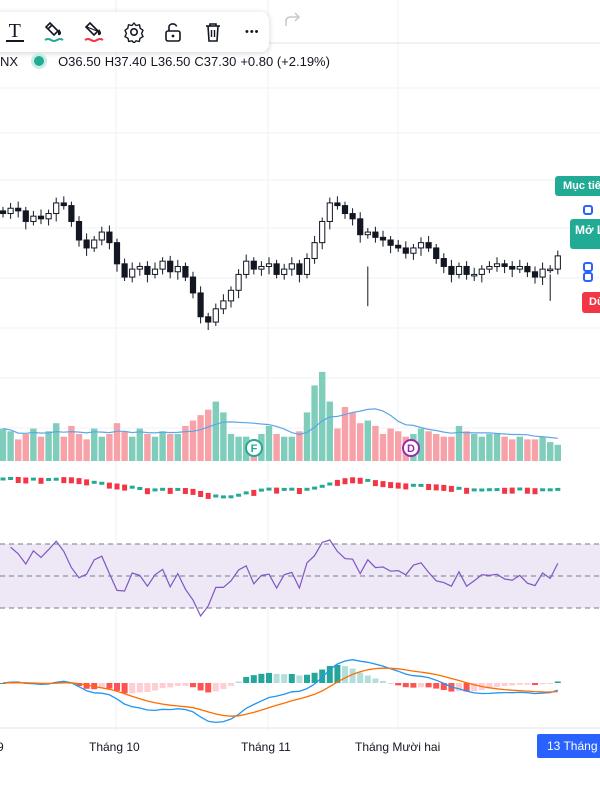 Image resolution: width=600 pixels, height=800 pixels. What do you see at coordinates (585, 234) in the screenshot?
I see `open-position-tag: Mở L` at bounding box center [585, 234].